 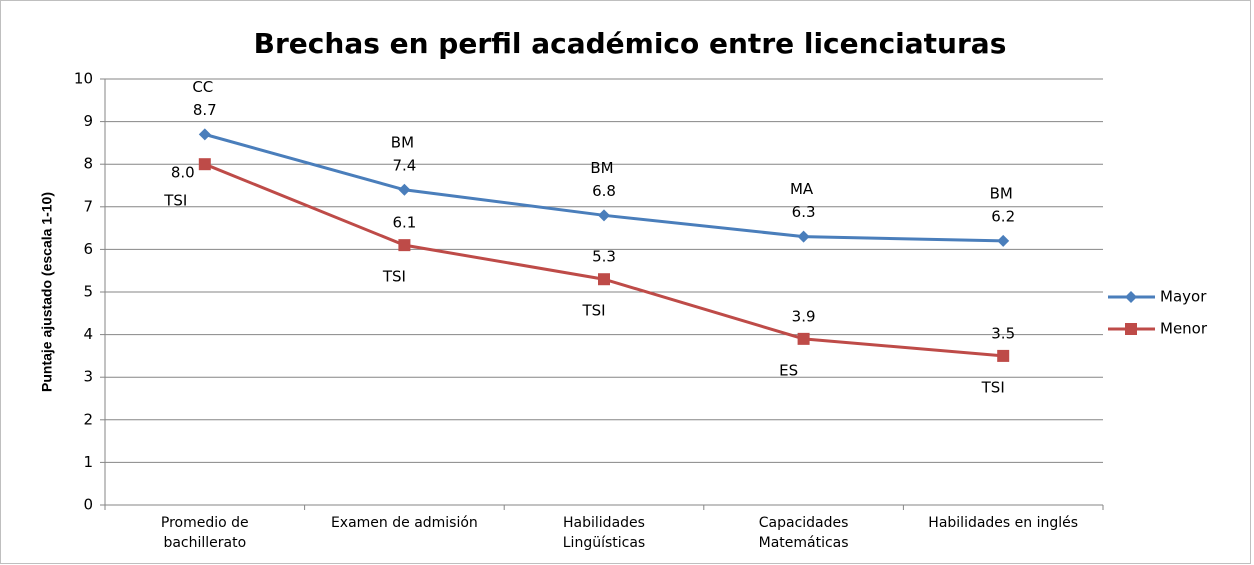 I want to click on y-tick-label: 1, so click(x=88, y=462).